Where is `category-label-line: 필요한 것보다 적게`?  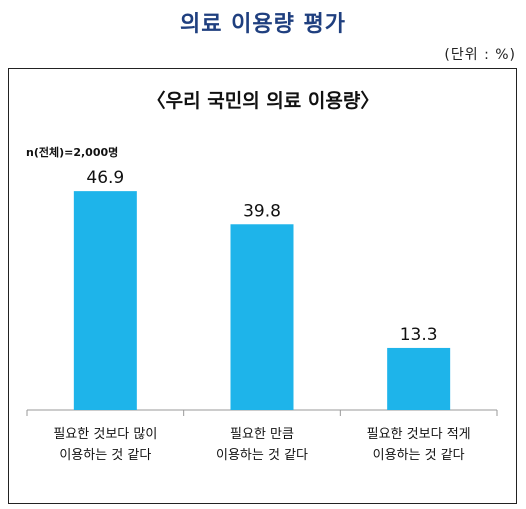 category-label-line: 필요한 것보다 적게 is located at coordinates (418, 434).